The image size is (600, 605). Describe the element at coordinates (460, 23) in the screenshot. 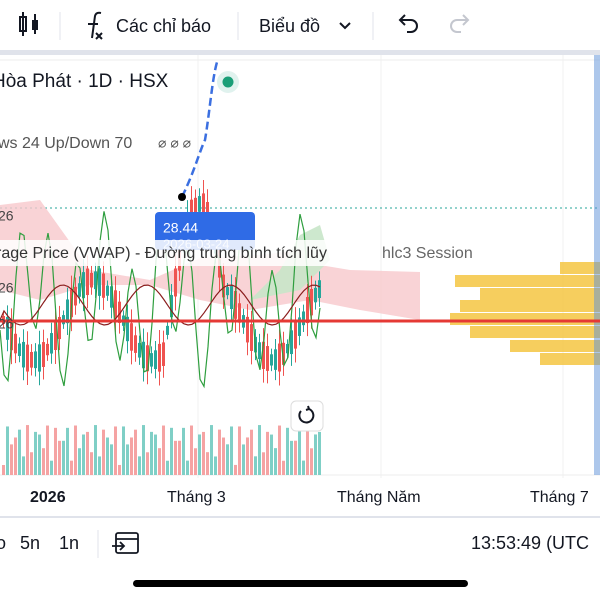

I see `redo-button` at that location.